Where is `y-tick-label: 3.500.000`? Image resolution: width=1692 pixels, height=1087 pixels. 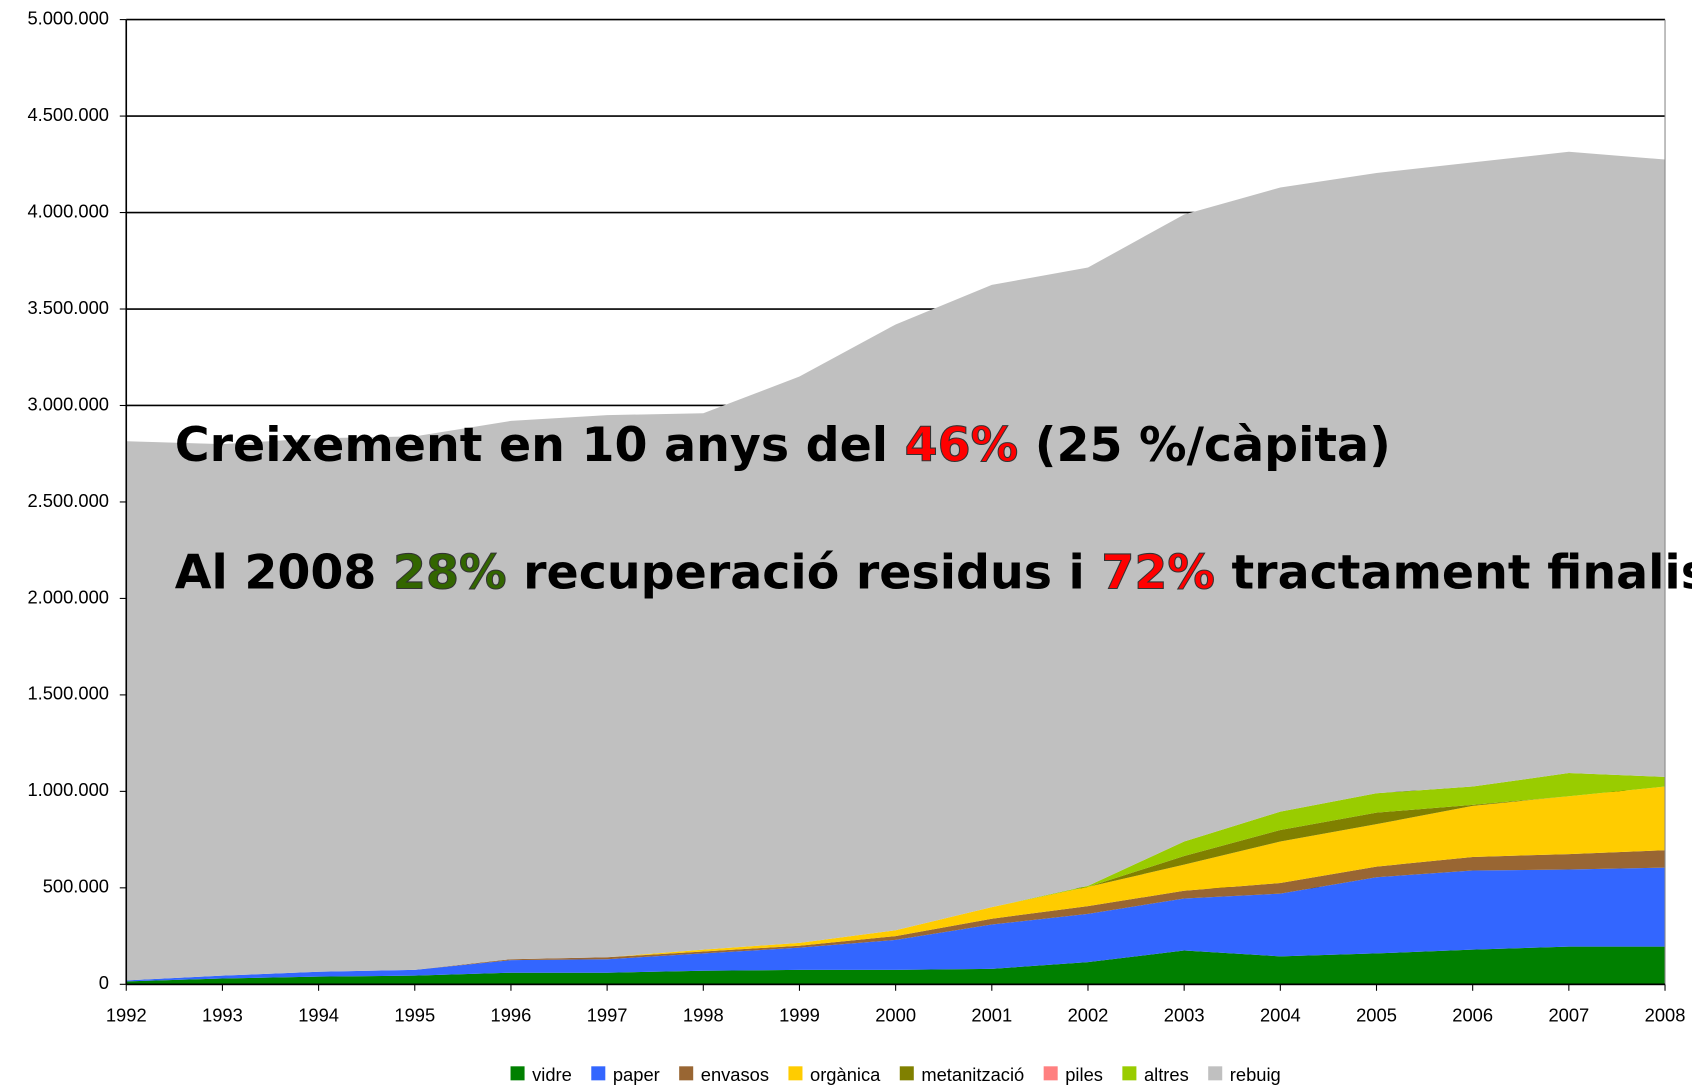
y-tick-label: 3.500.000 is located at coordinates (68, 307).